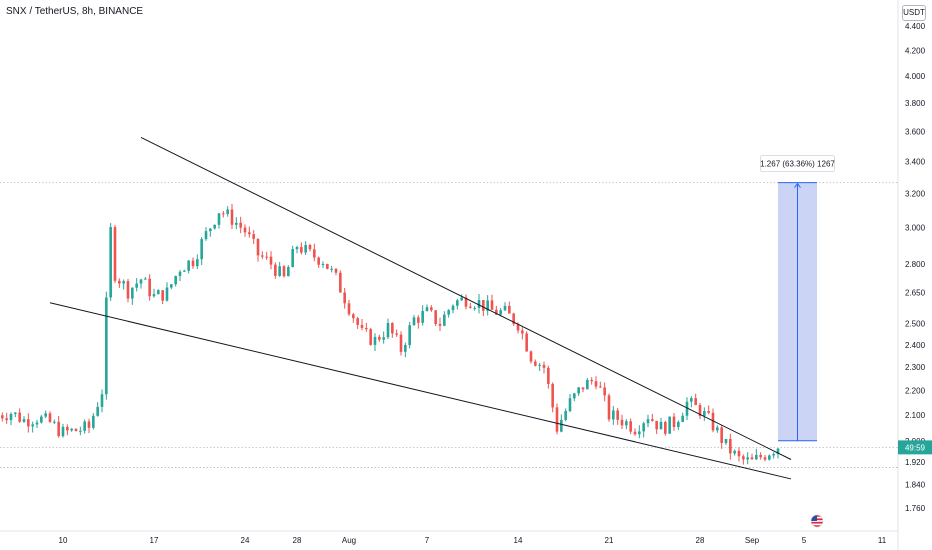 Image resolution: width=932 pixels, height=550 pixels. I want to click on price-tick-label: 4.200, so click(915, 50).